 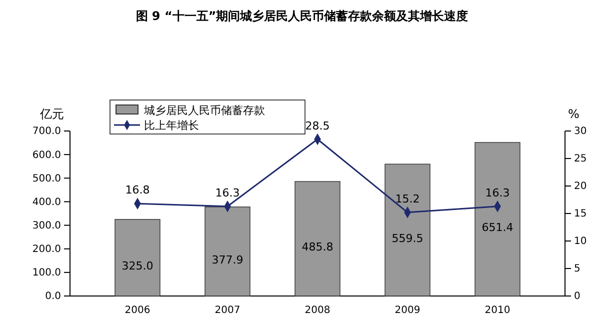 I want to click on data-label: 559.5, so click(x=408, y=239).